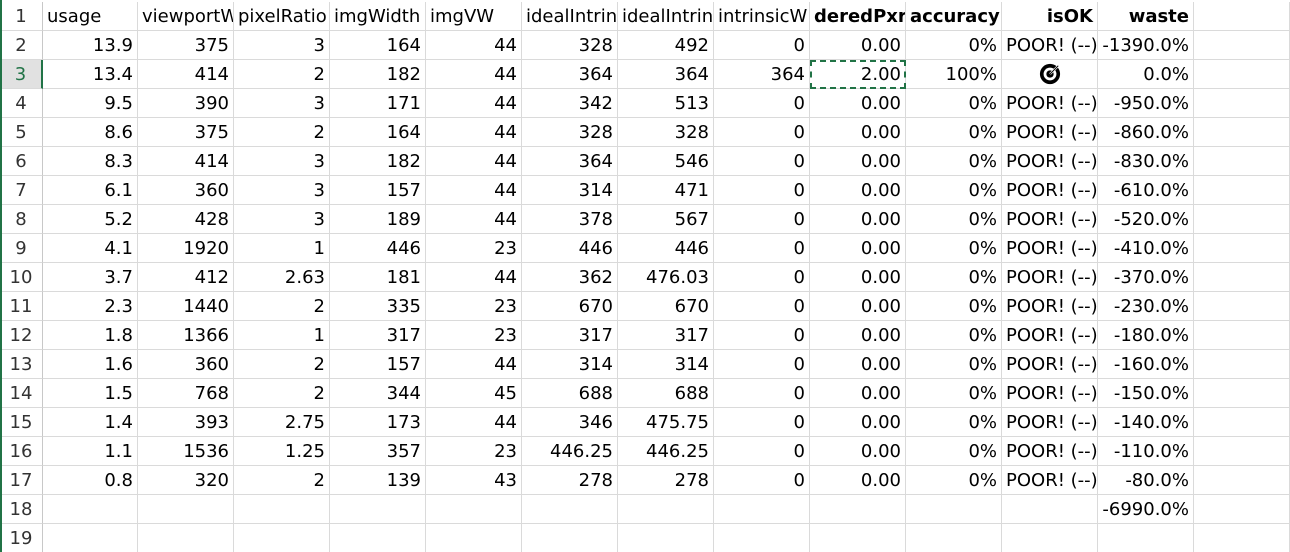 The image size is (1290, 552). Describe the element at coordinates (21, 132) in the screenshot. I see `row-header: 5` at that location.